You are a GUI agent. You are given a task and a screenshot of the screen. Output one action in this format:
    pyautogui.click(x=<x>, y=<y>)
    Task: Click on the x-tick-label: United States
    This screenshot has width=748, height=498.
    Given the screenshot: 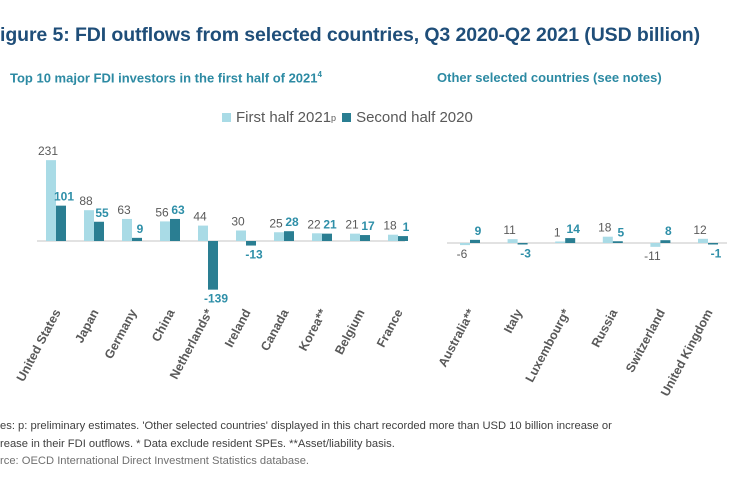 What is the action you would take?
    pyautogui.click(x=39, y=345)
    